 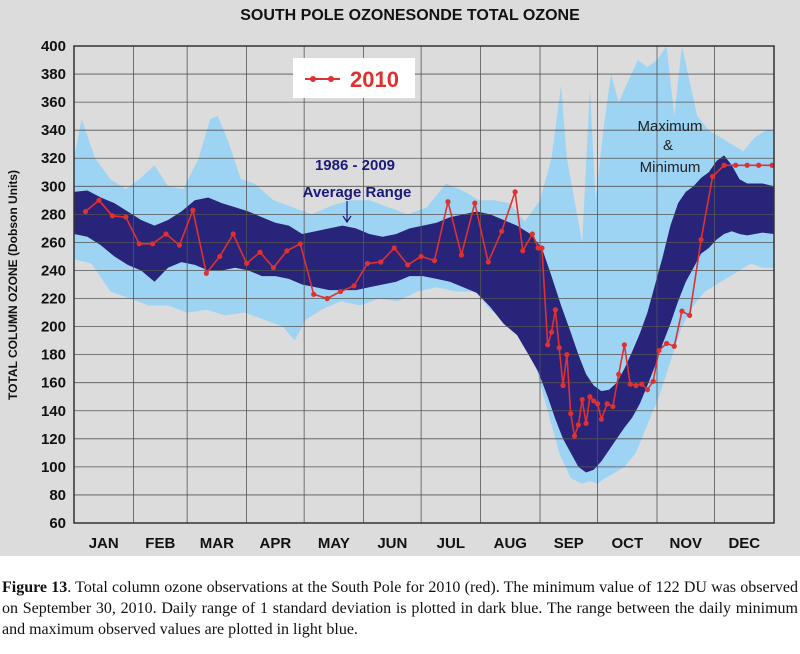 What do you see at coordinates (410, 15) in the screenshot?
I see `chart-title: SOUTH POLE OZONESONDE TOTAL OZONE` at bounding box center [410, 15].